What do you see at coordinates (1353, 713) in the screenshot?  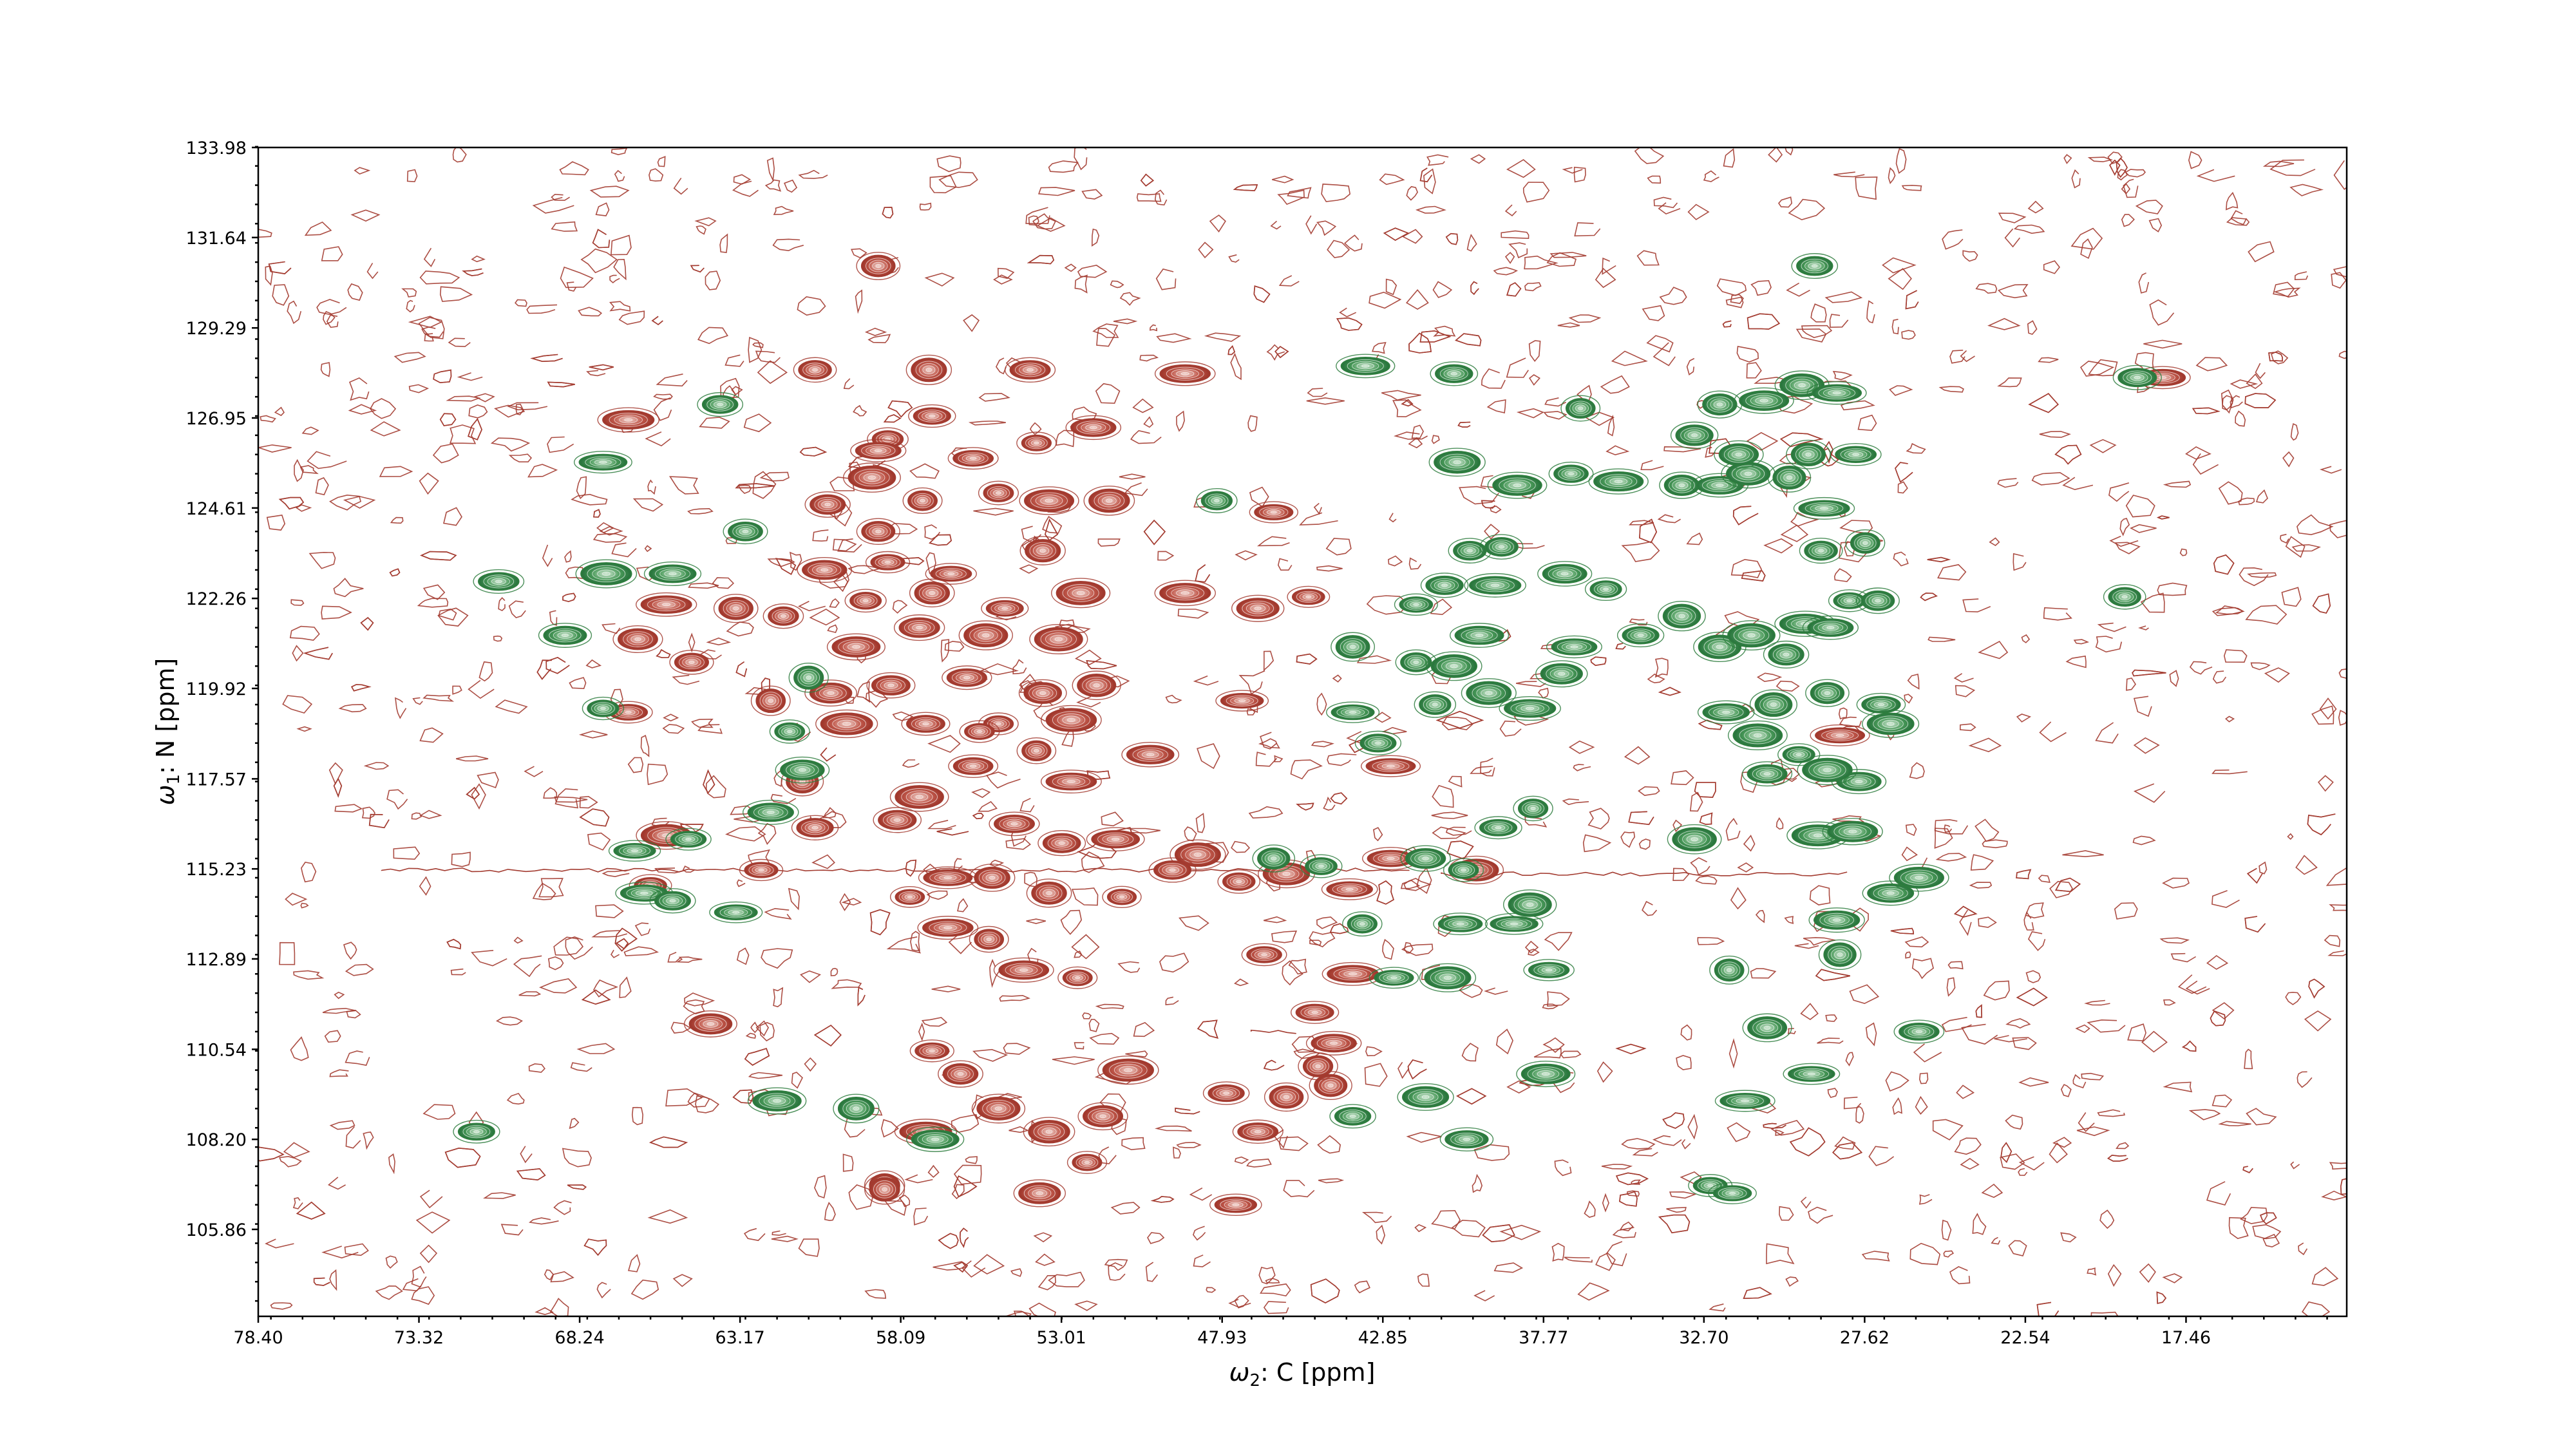 I see `negative-peak-core` at bounding box center [1353, 713].